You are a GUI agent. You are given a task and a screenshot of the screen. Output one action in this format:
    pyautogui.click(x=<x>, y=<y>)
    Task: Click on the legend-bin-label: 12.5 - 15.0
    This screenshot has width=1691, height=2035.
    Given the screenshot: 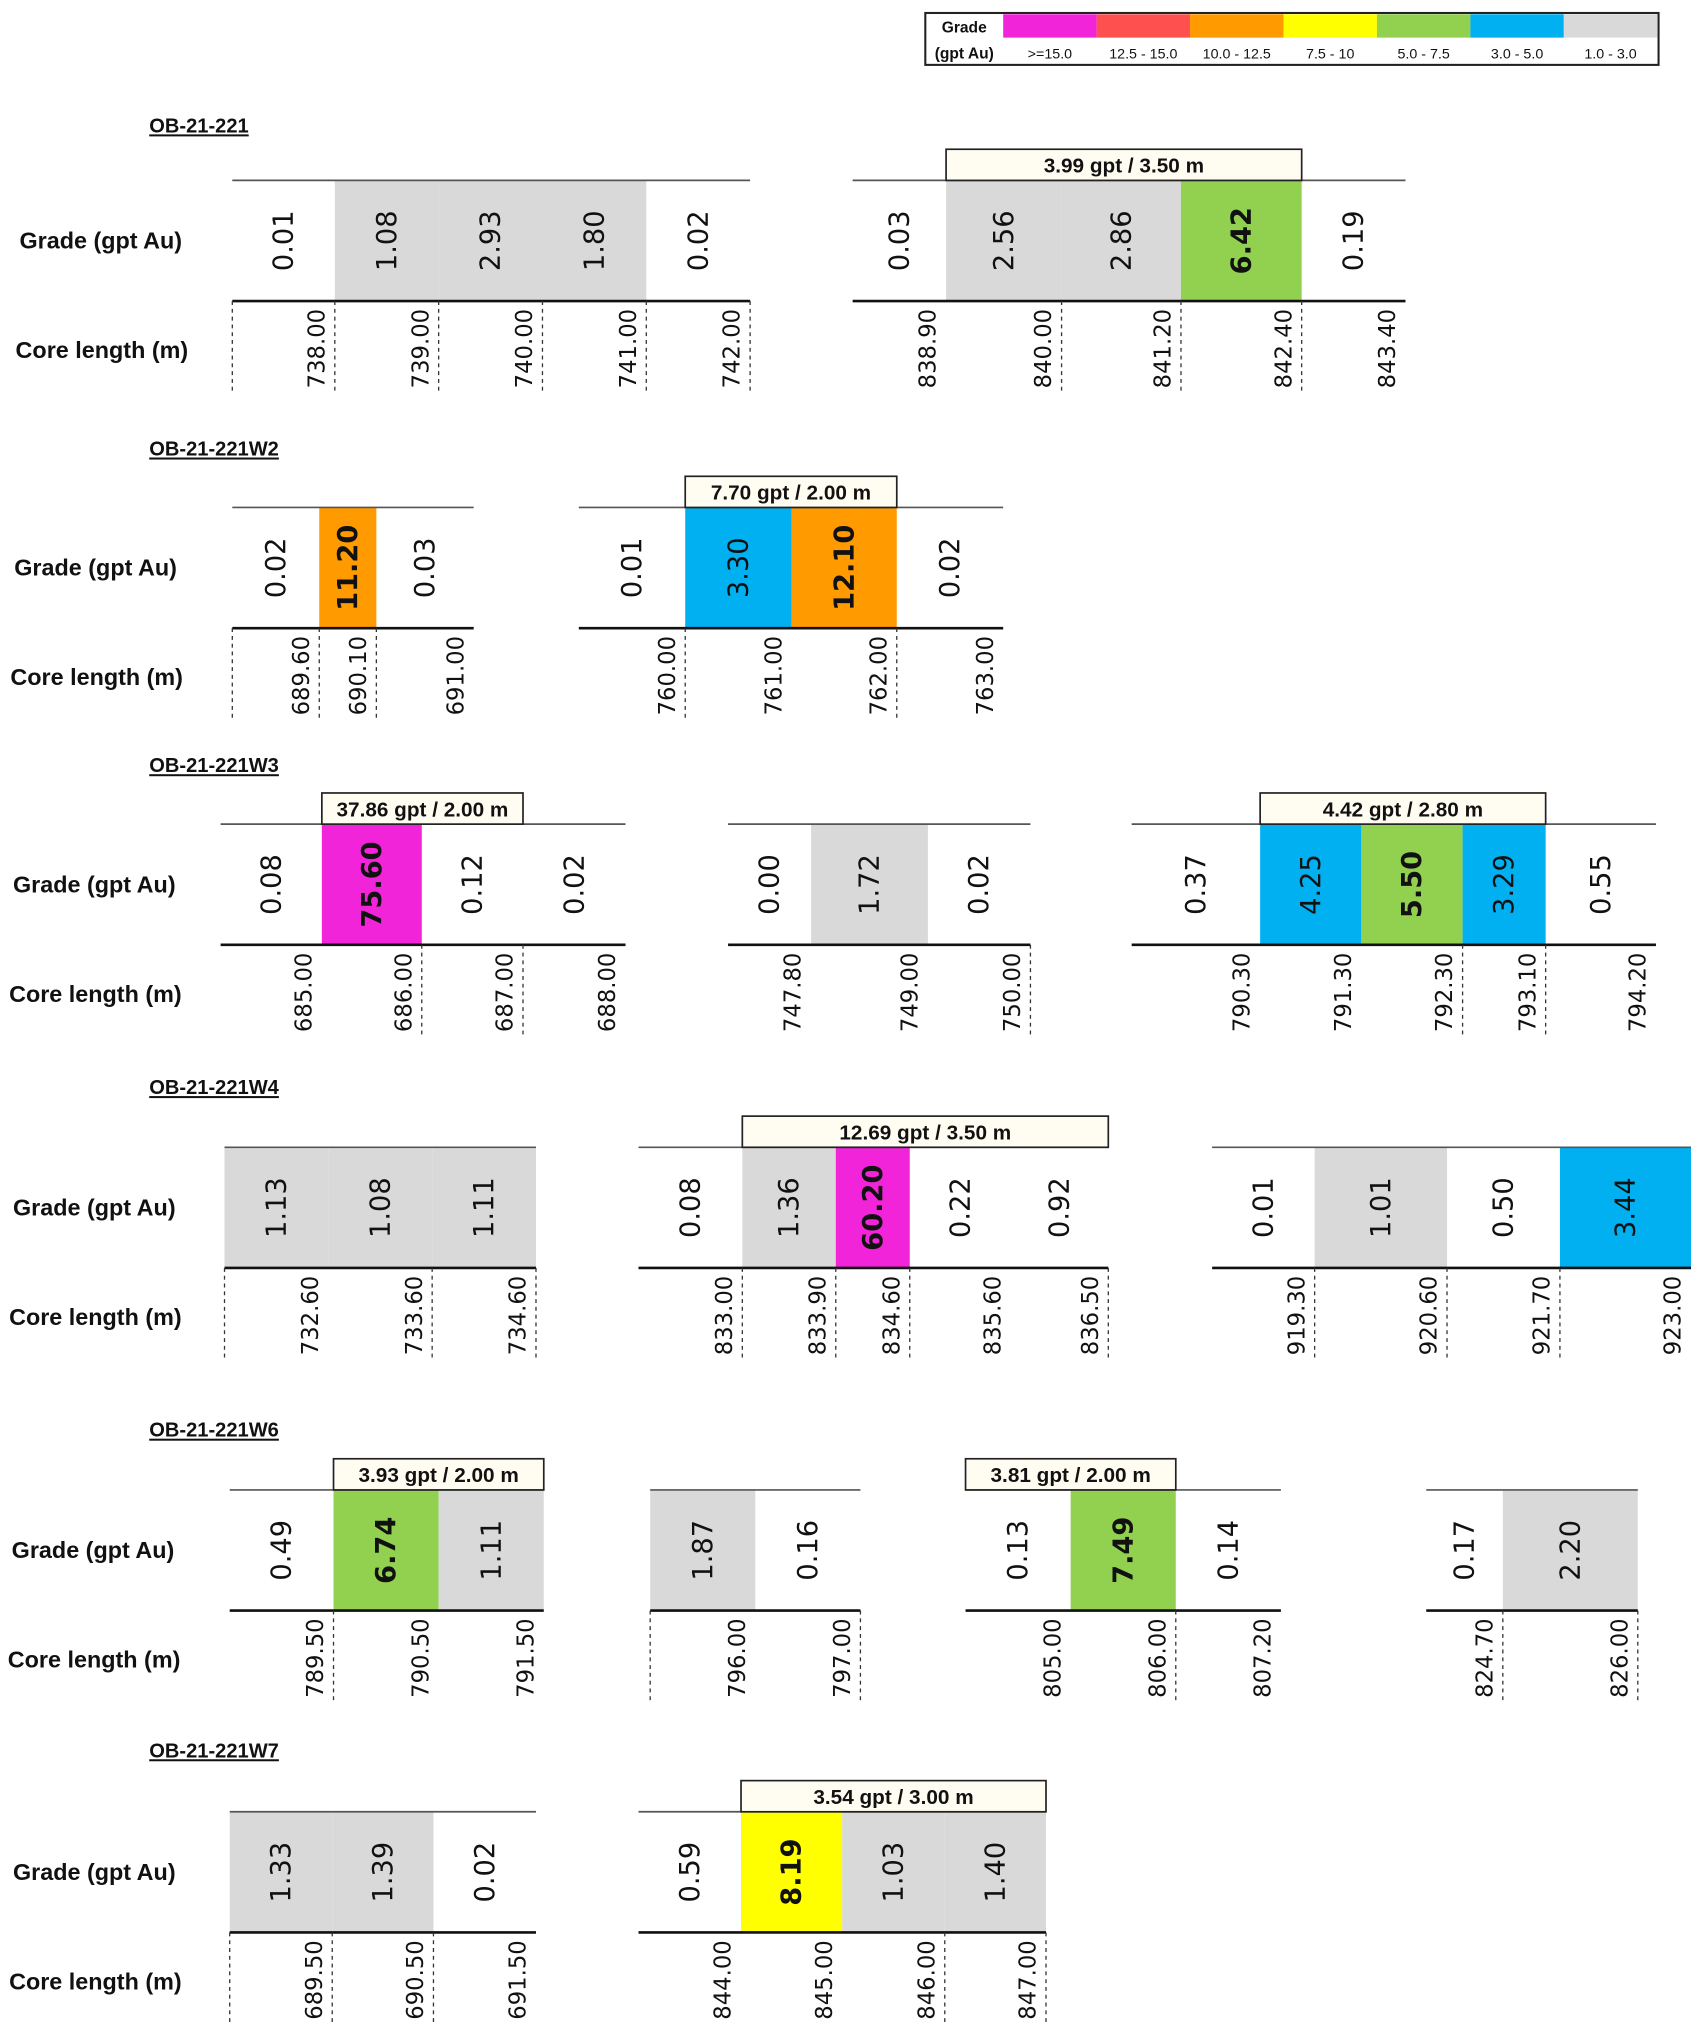 What is the action you would take?
    pyautogui.click(x=1143, y=54)
    